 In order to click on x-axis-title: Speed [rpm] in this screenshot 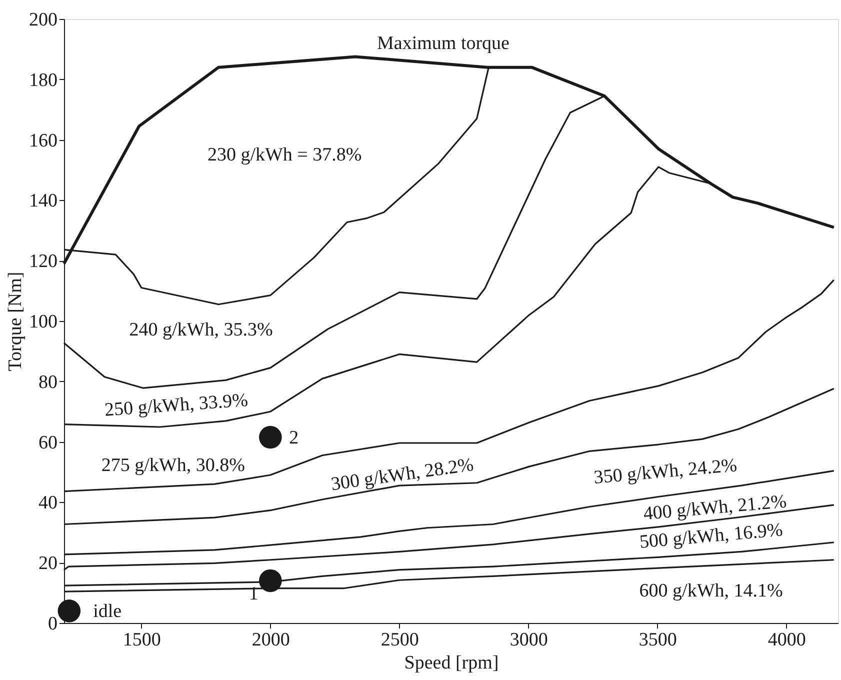, I will do `click(451, 663)`.